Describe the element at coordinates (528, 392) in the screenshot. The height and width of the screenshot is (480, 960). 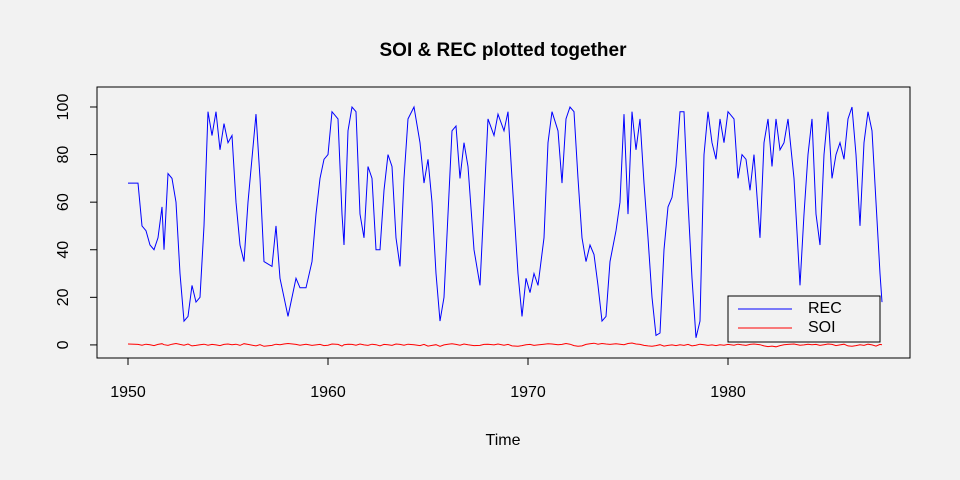
I see `x-tick-label: 1970` at that location.